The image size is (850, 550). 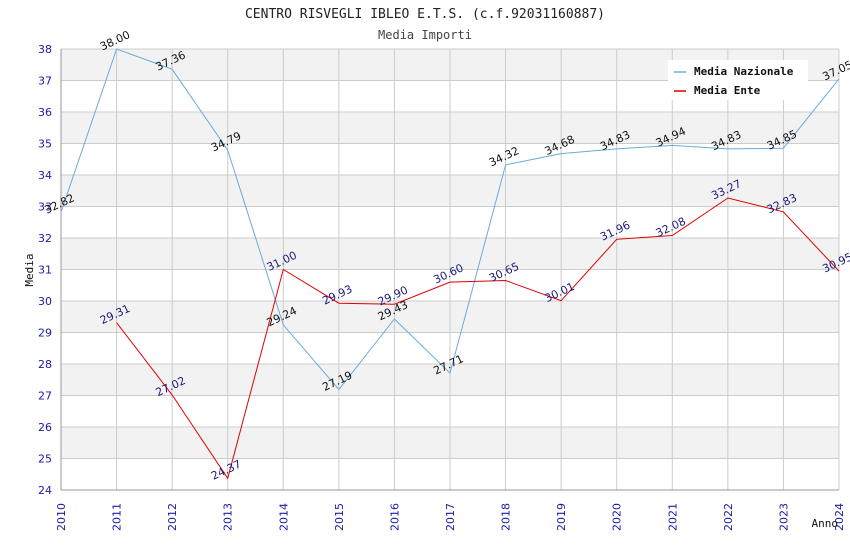 What do you see at coordinates (59, 203) in the screenshot?
I see `data-label-nazionale: 32.82` at bounding box center [59, 203].